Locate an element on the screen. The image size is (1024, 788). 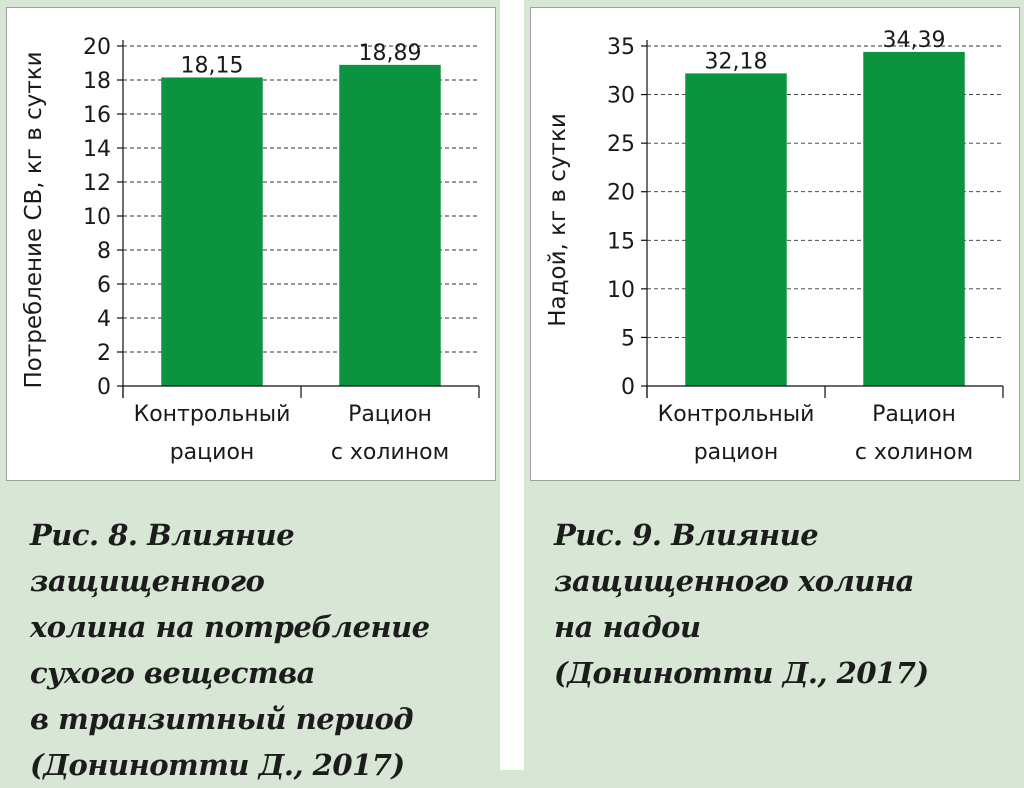
y-axis-title: Надой, кг в сутки is located at coordinates (558, 220).